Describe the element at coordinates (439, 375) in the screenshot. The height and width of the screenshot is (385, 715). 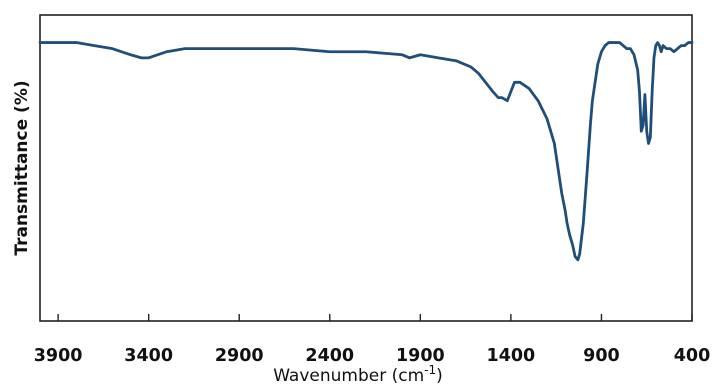
I see `x-axis-title-unit-close: )` at that location.